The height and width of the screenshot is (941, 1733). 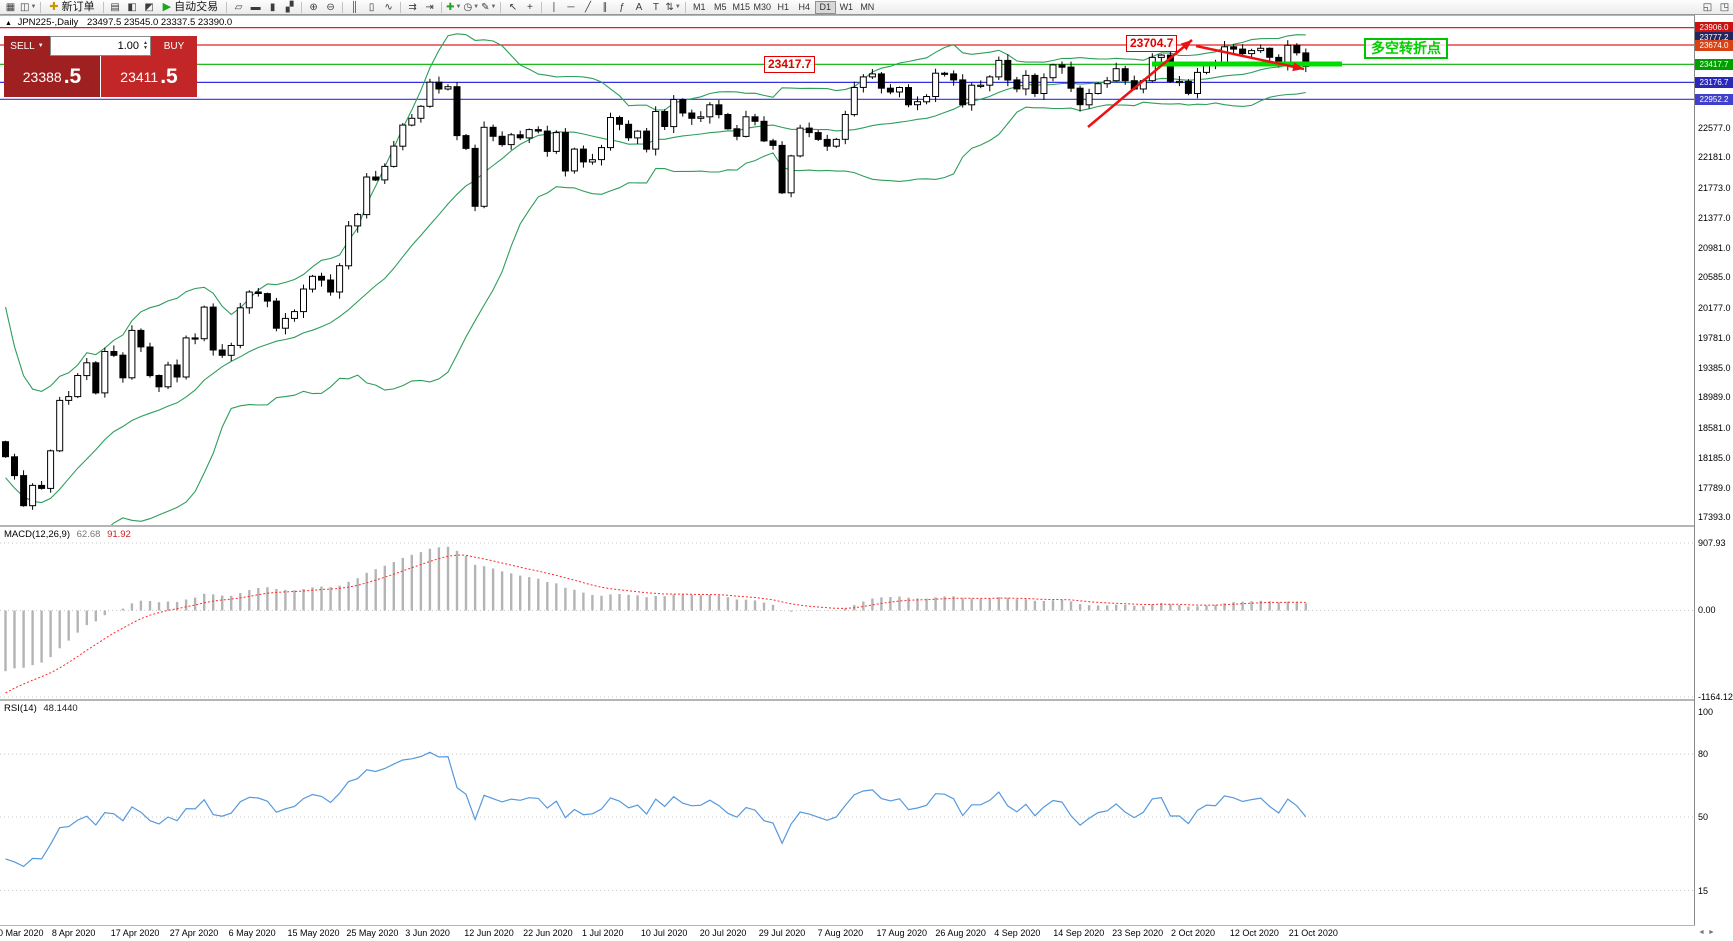 I want to click on date-axis-label: 7 Aug 2020, so click(x=840, y=933).